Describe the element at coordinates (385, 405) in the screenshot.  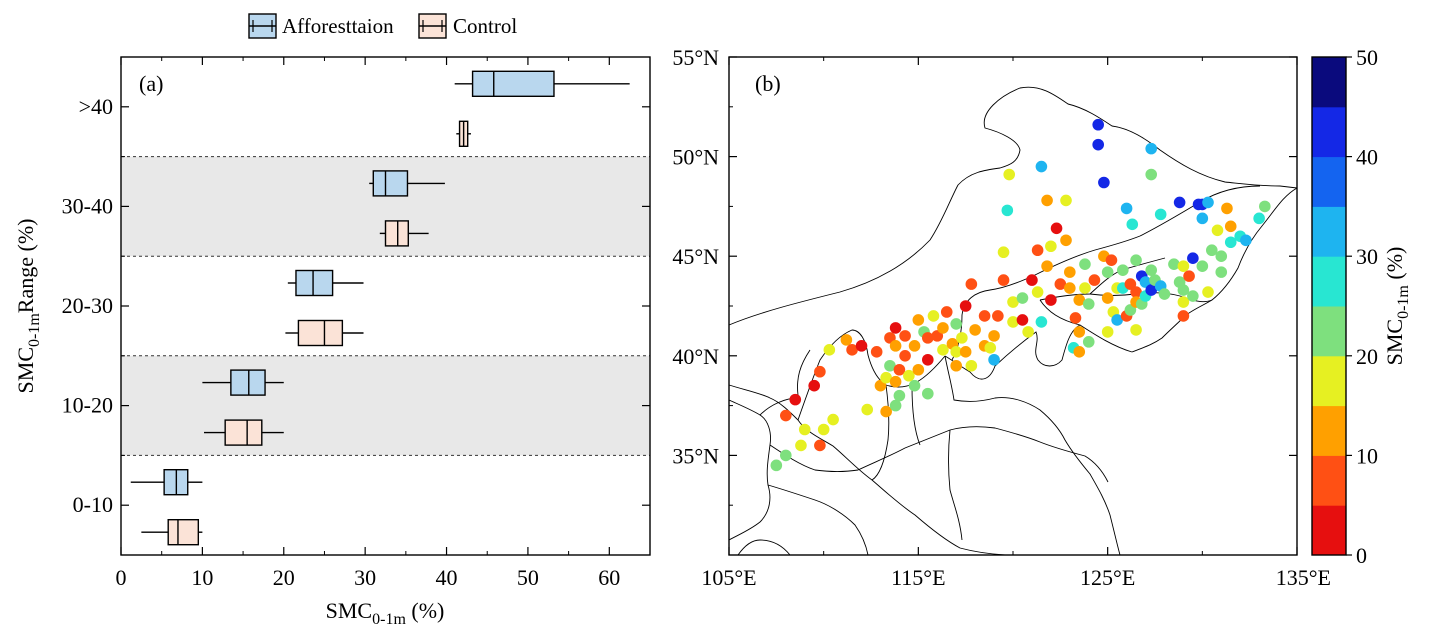
I see `category-band` at that location.